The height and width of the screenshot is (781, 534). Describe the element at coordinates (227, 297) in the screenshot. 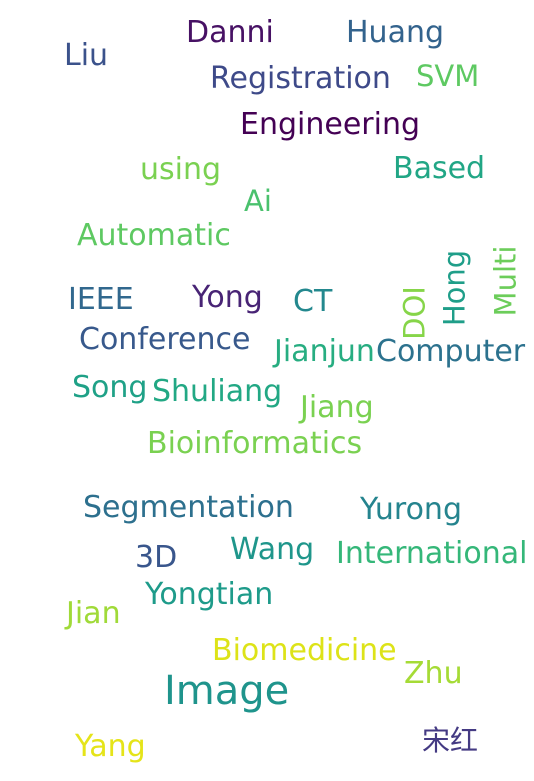

I see `word-12: Yong` at that location.